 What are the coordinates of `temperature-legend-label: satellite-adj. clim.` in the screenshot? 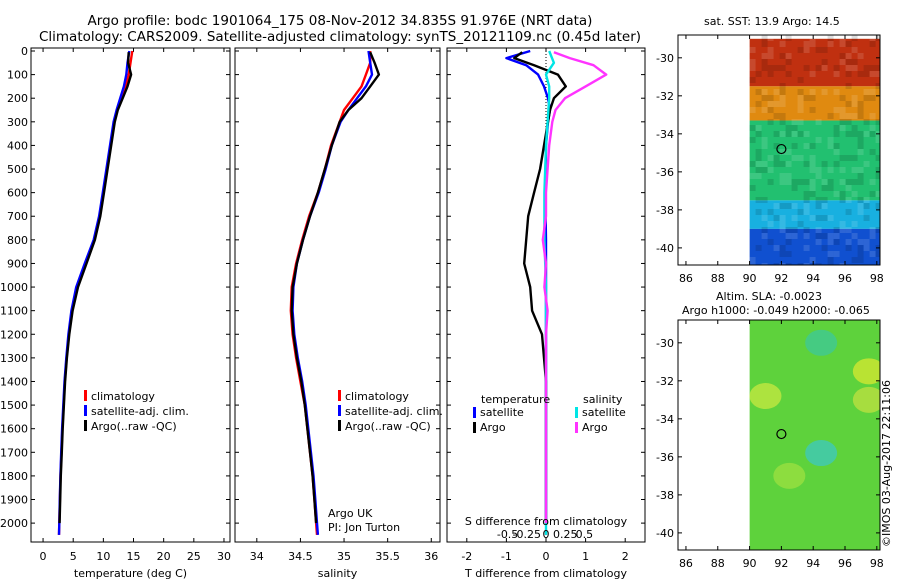 It's located at (140, 411).